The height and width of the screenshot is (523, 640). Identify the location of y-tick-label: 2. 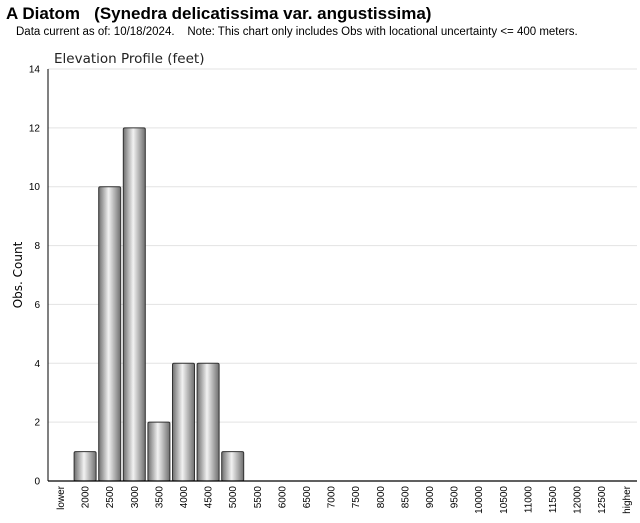
(37, 423).